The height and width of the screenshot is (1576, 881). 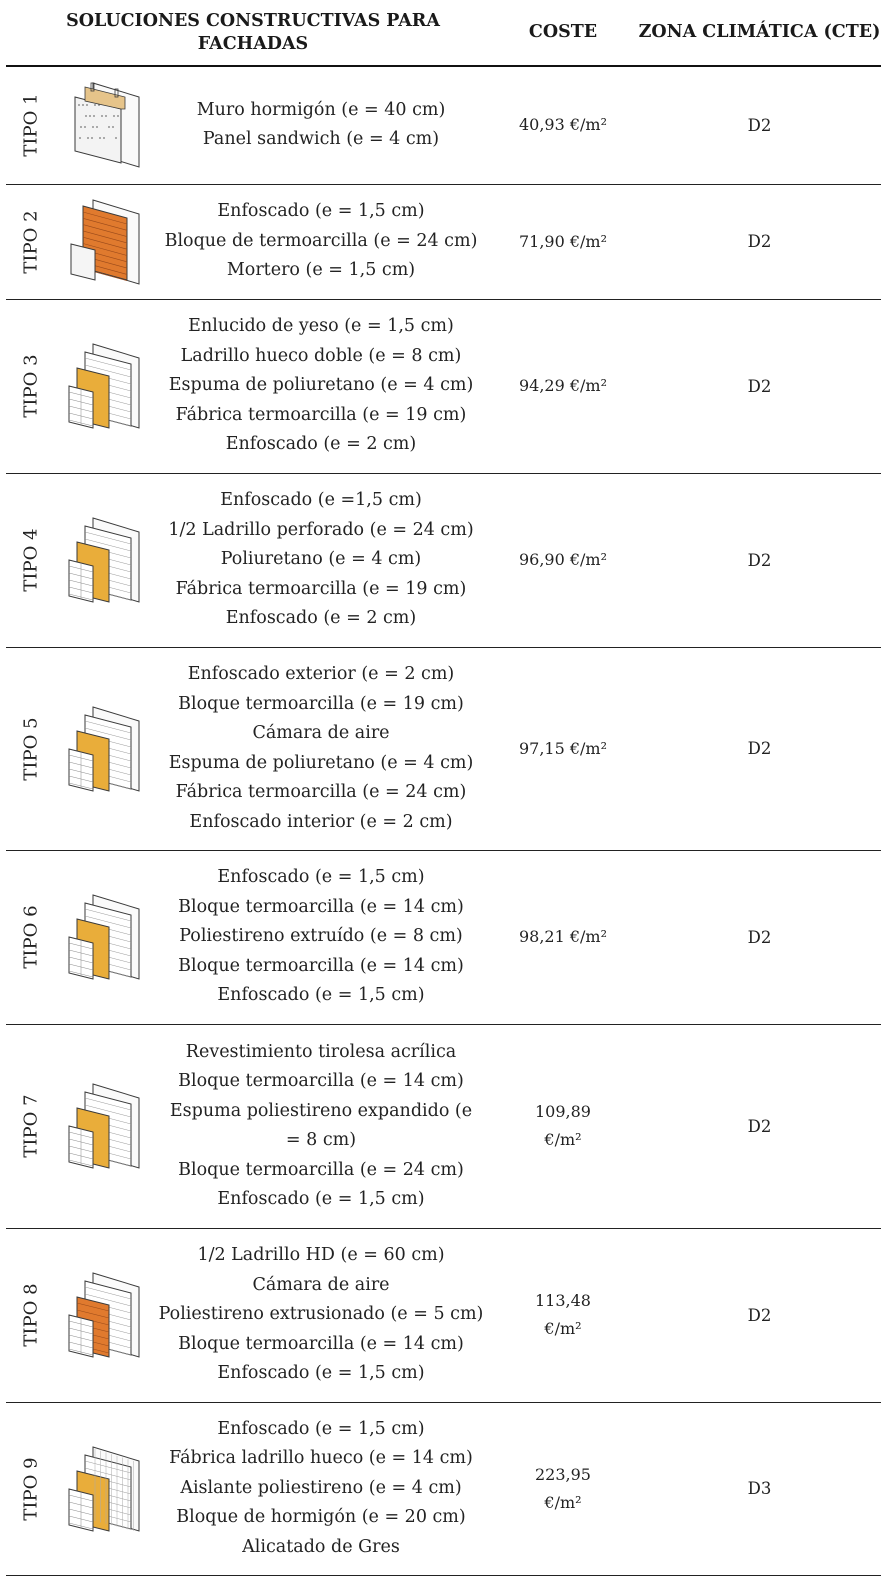 I want to click on tipo-cell: TIPO 3, so click(x=31, y=386).